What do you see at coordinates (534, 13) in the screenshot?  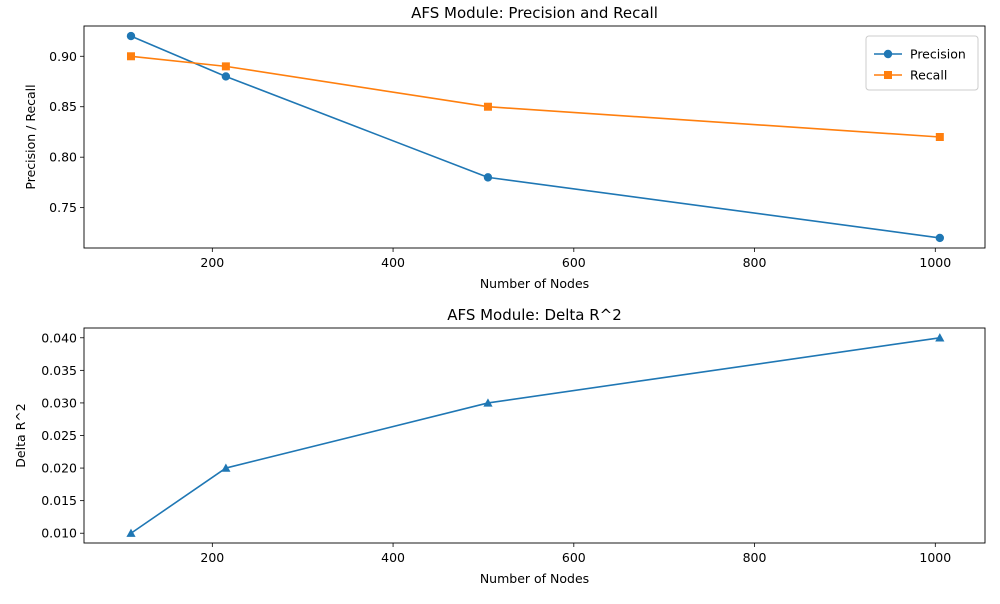 I see `chart-title: AFS Module: Precision and Recall` at bounding box center [534, 13].